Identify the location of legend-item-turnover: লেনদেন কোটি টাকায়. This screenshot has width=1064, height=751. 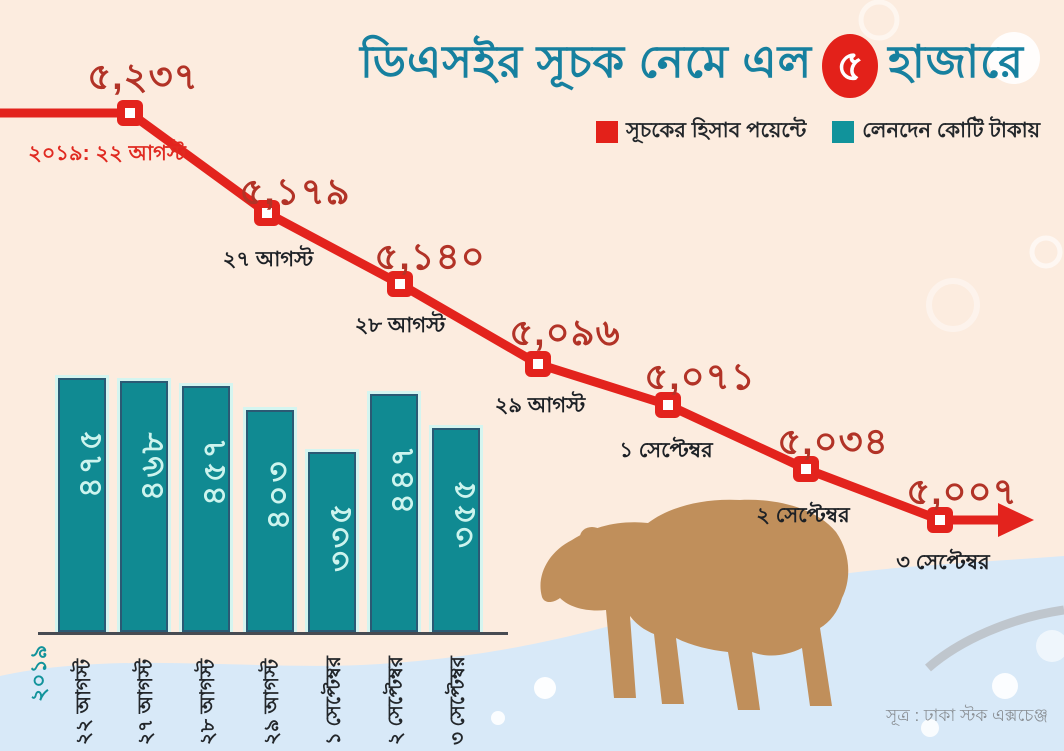
(936, 131).